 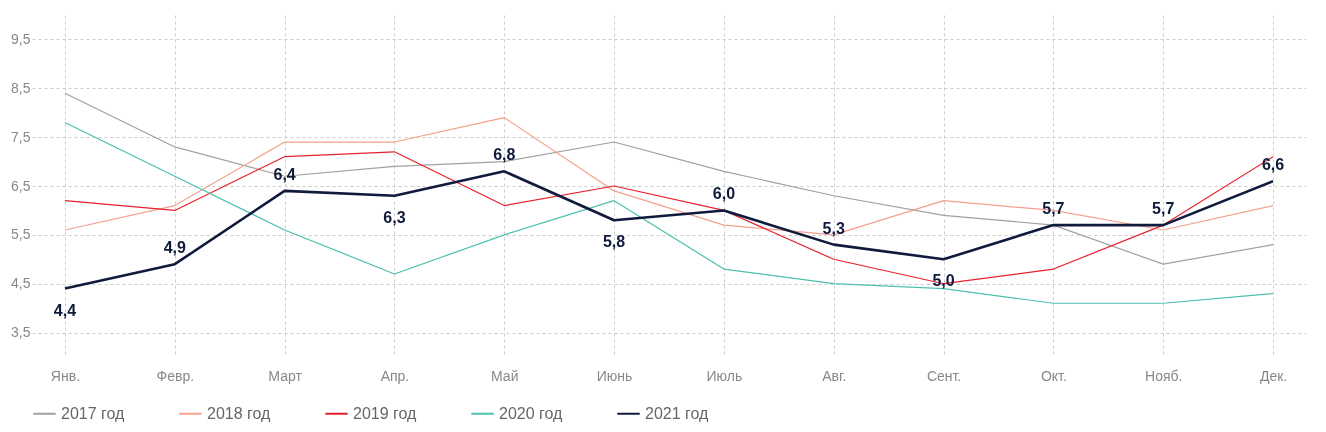 I want to click on legend-label: 2017 год, so click(x=93, y=413).